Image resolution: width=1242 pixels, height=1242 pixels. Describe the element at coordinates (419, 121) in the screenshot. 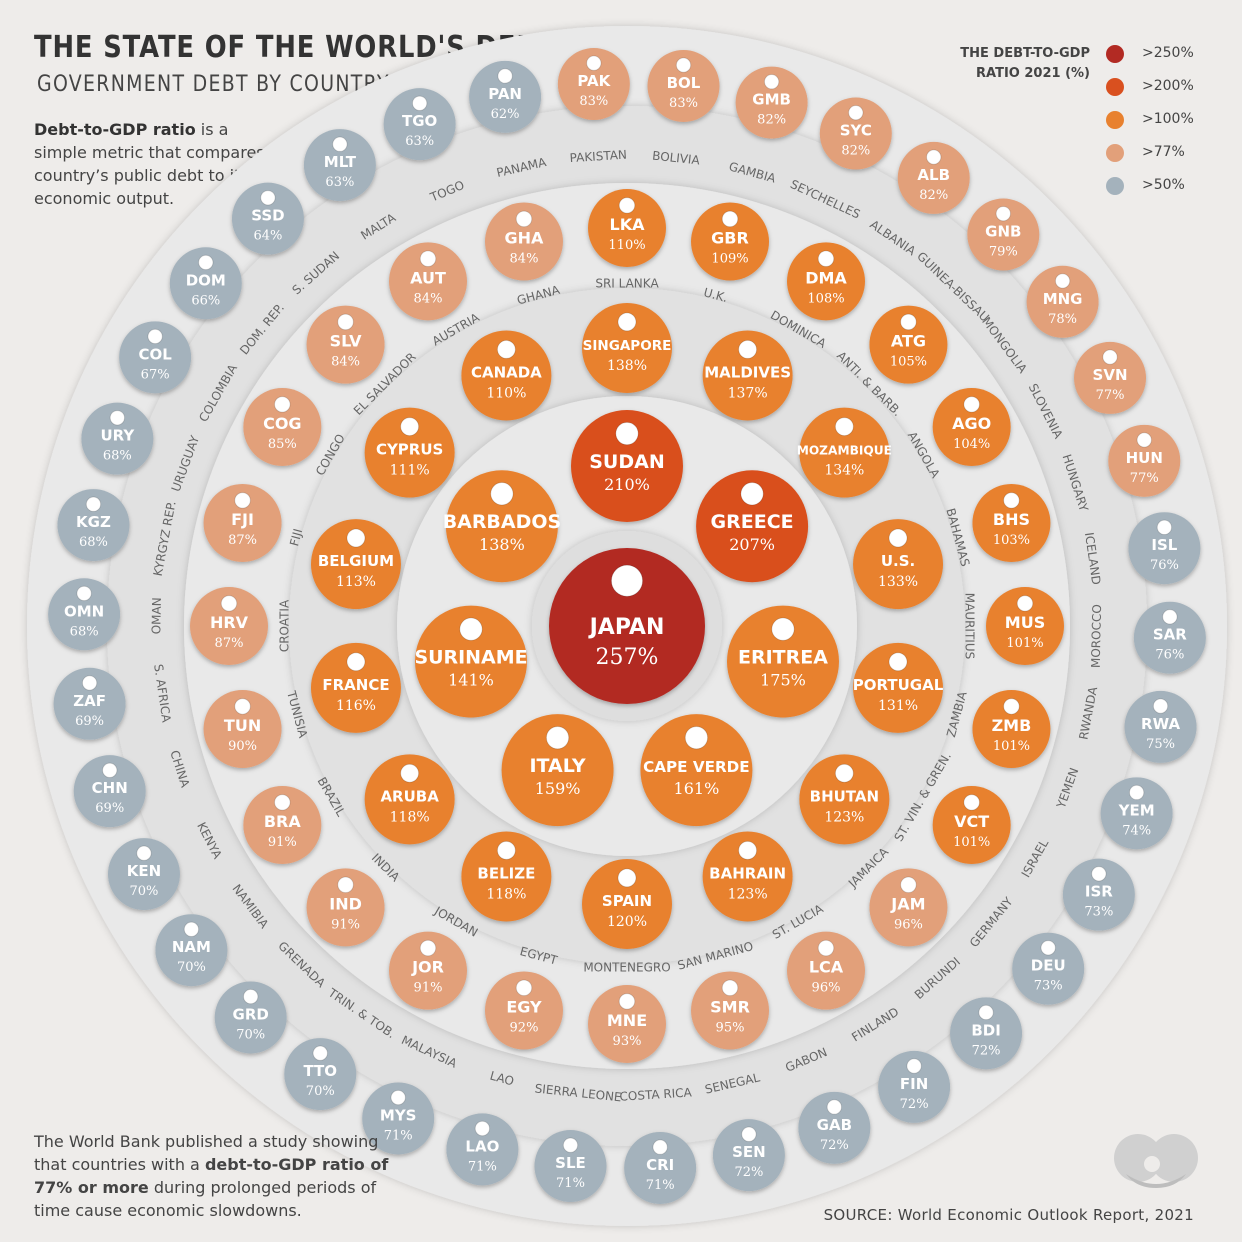

I see `country-label: TGO` at that location.